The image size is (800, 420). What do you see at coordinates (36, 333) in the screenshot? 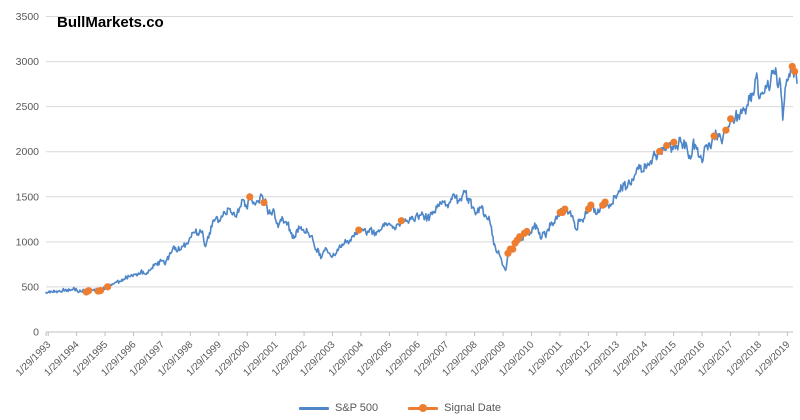
I see `svg-text: 0` at bounding box center [36, 333].